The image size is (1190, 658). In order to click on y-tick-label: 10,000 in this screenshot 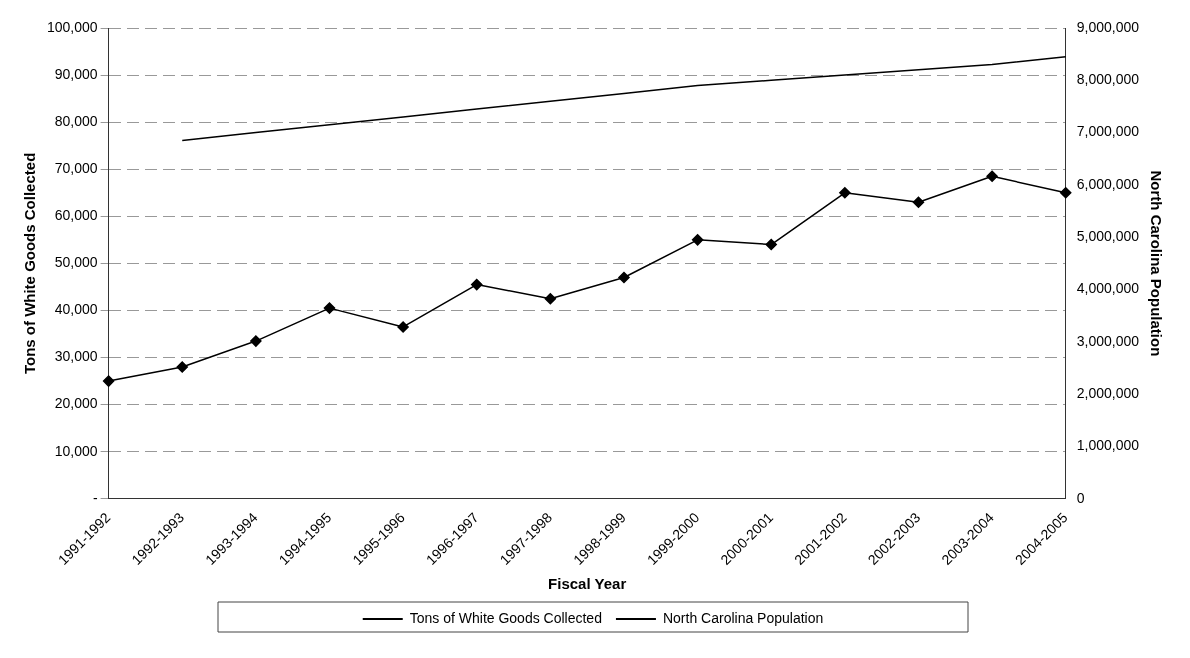, I will do `click(76, 450)`.